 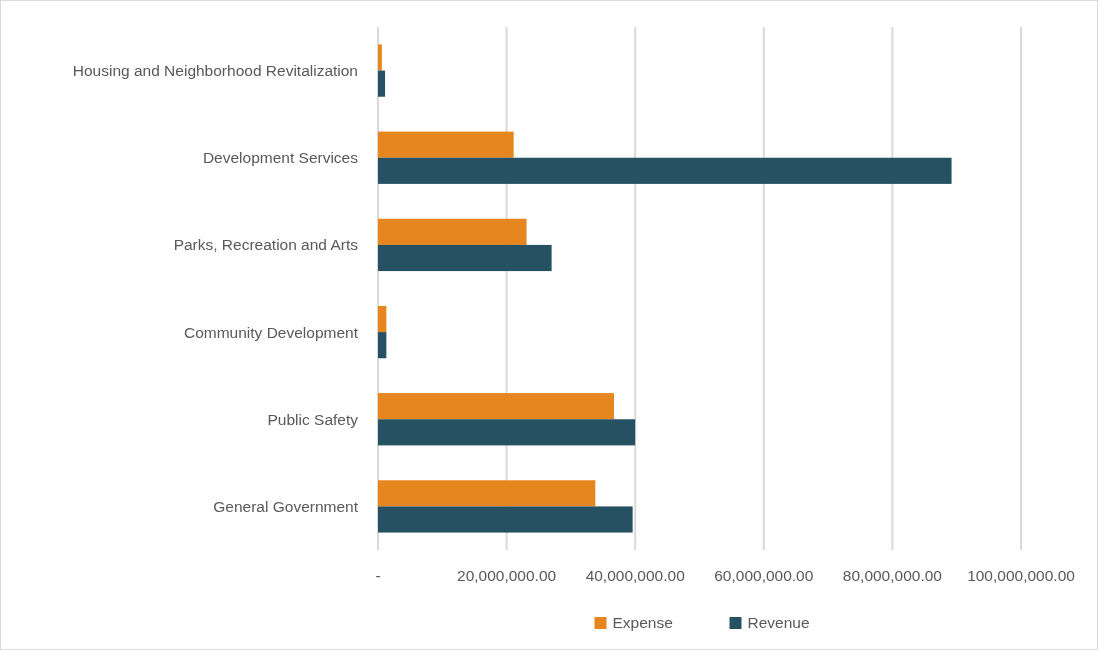 What do you see at coordinates (635, 576) in the screenshot?
I see `x-tick-label: 40,000,000.00` at bounding box center [635, 576].